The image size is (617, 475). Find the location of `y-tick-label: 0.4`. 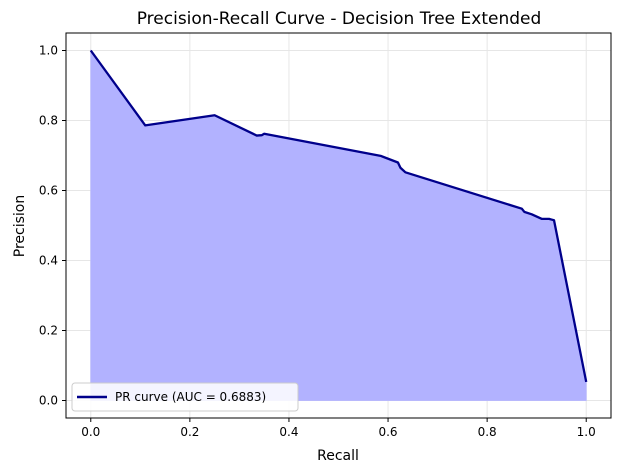

y-tick-label: 0.4 is located at coordinates (48, 261).